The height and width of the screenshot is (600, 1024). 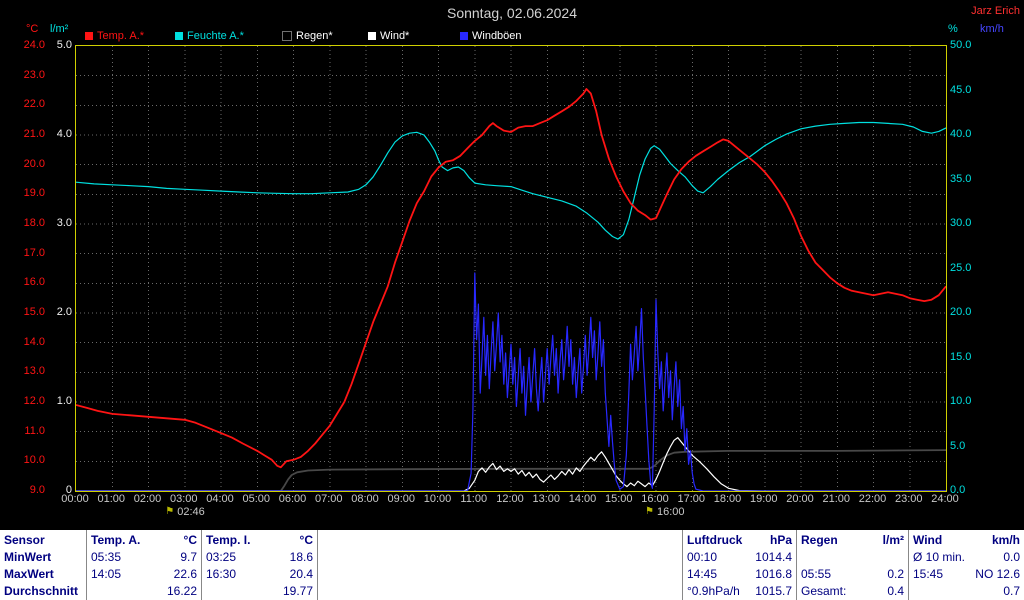 What do you see at coordinates (64, 223) in the screenshot?
I see `rain-tick-label: 3.0` at bounding box center [64, 223].